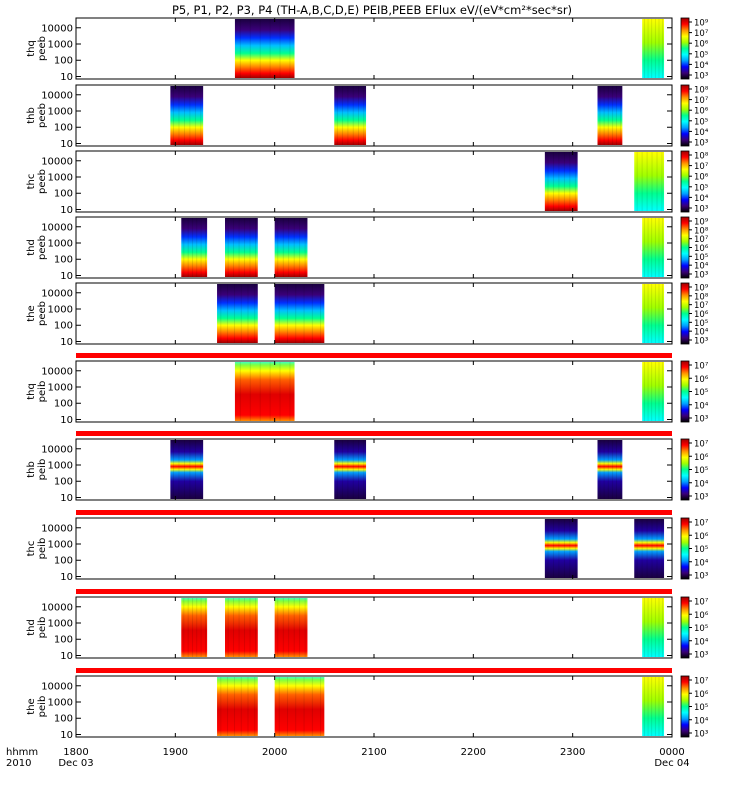 The image size is (750, 800). I want to click on y-axis-label-product: peeb, so click(42, 181).